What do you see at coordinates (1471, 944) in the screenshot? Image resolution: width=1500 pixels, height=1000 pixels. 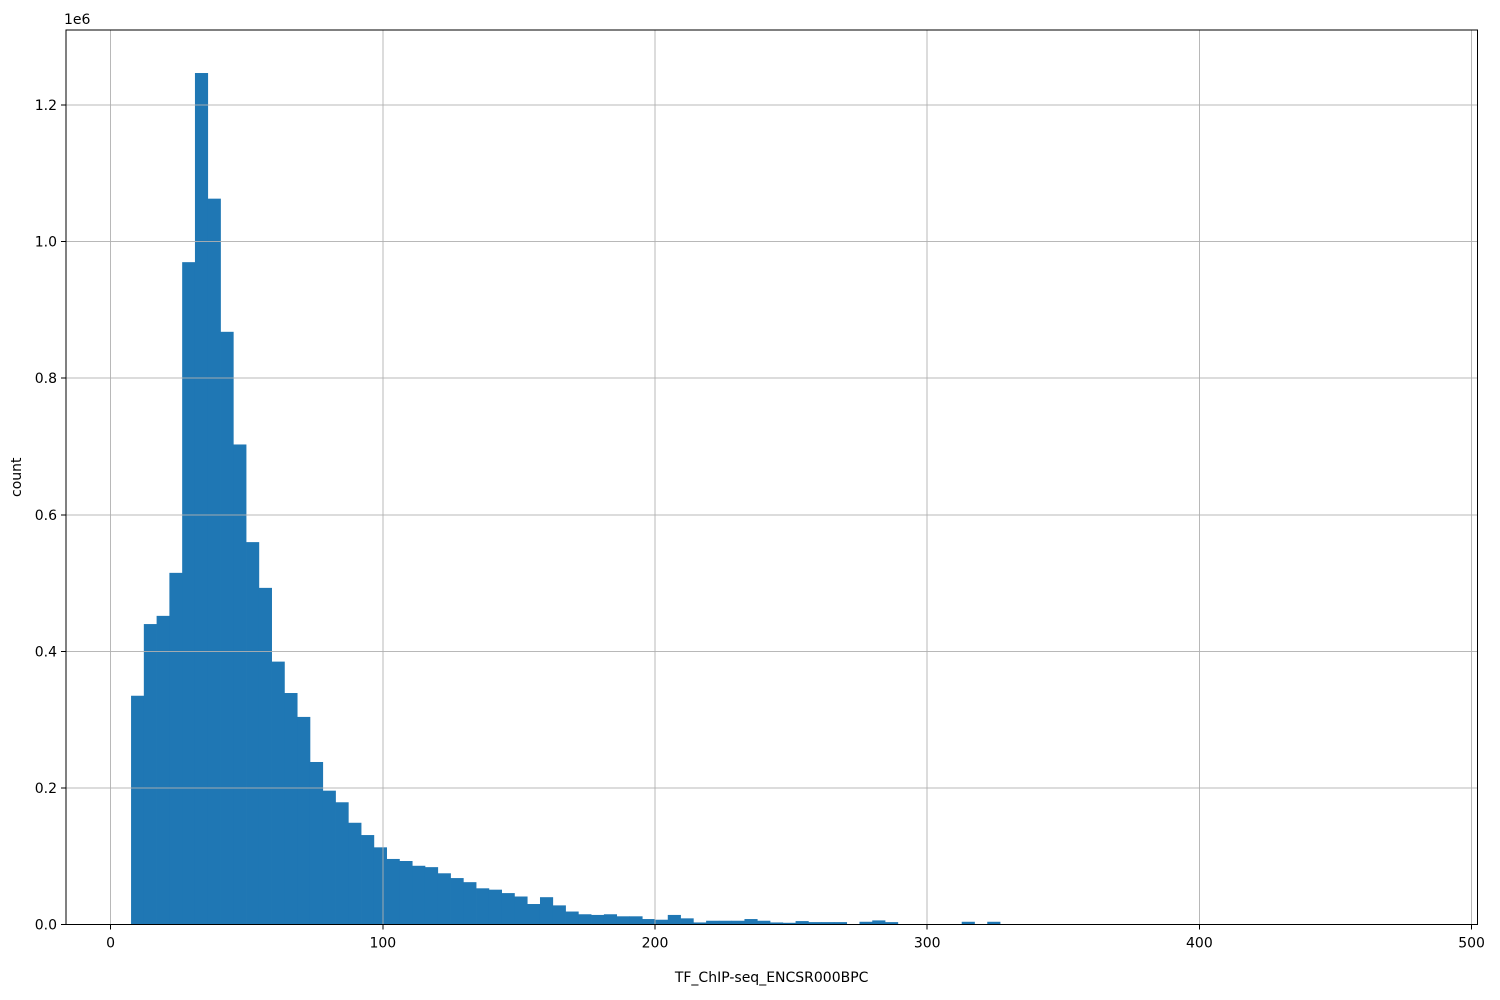 I see `x-tick-label: 500` at bounding box center [1471, 944].